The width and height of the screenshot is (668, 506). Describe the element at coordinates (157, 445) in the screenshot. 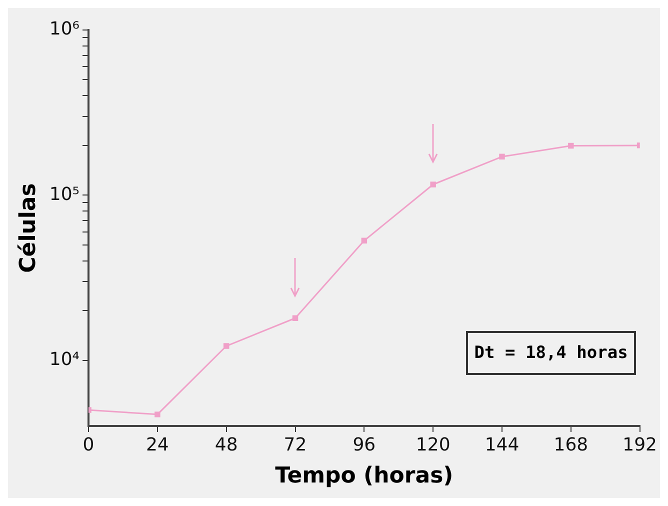

I see `x-tick-label: 24` at that location.